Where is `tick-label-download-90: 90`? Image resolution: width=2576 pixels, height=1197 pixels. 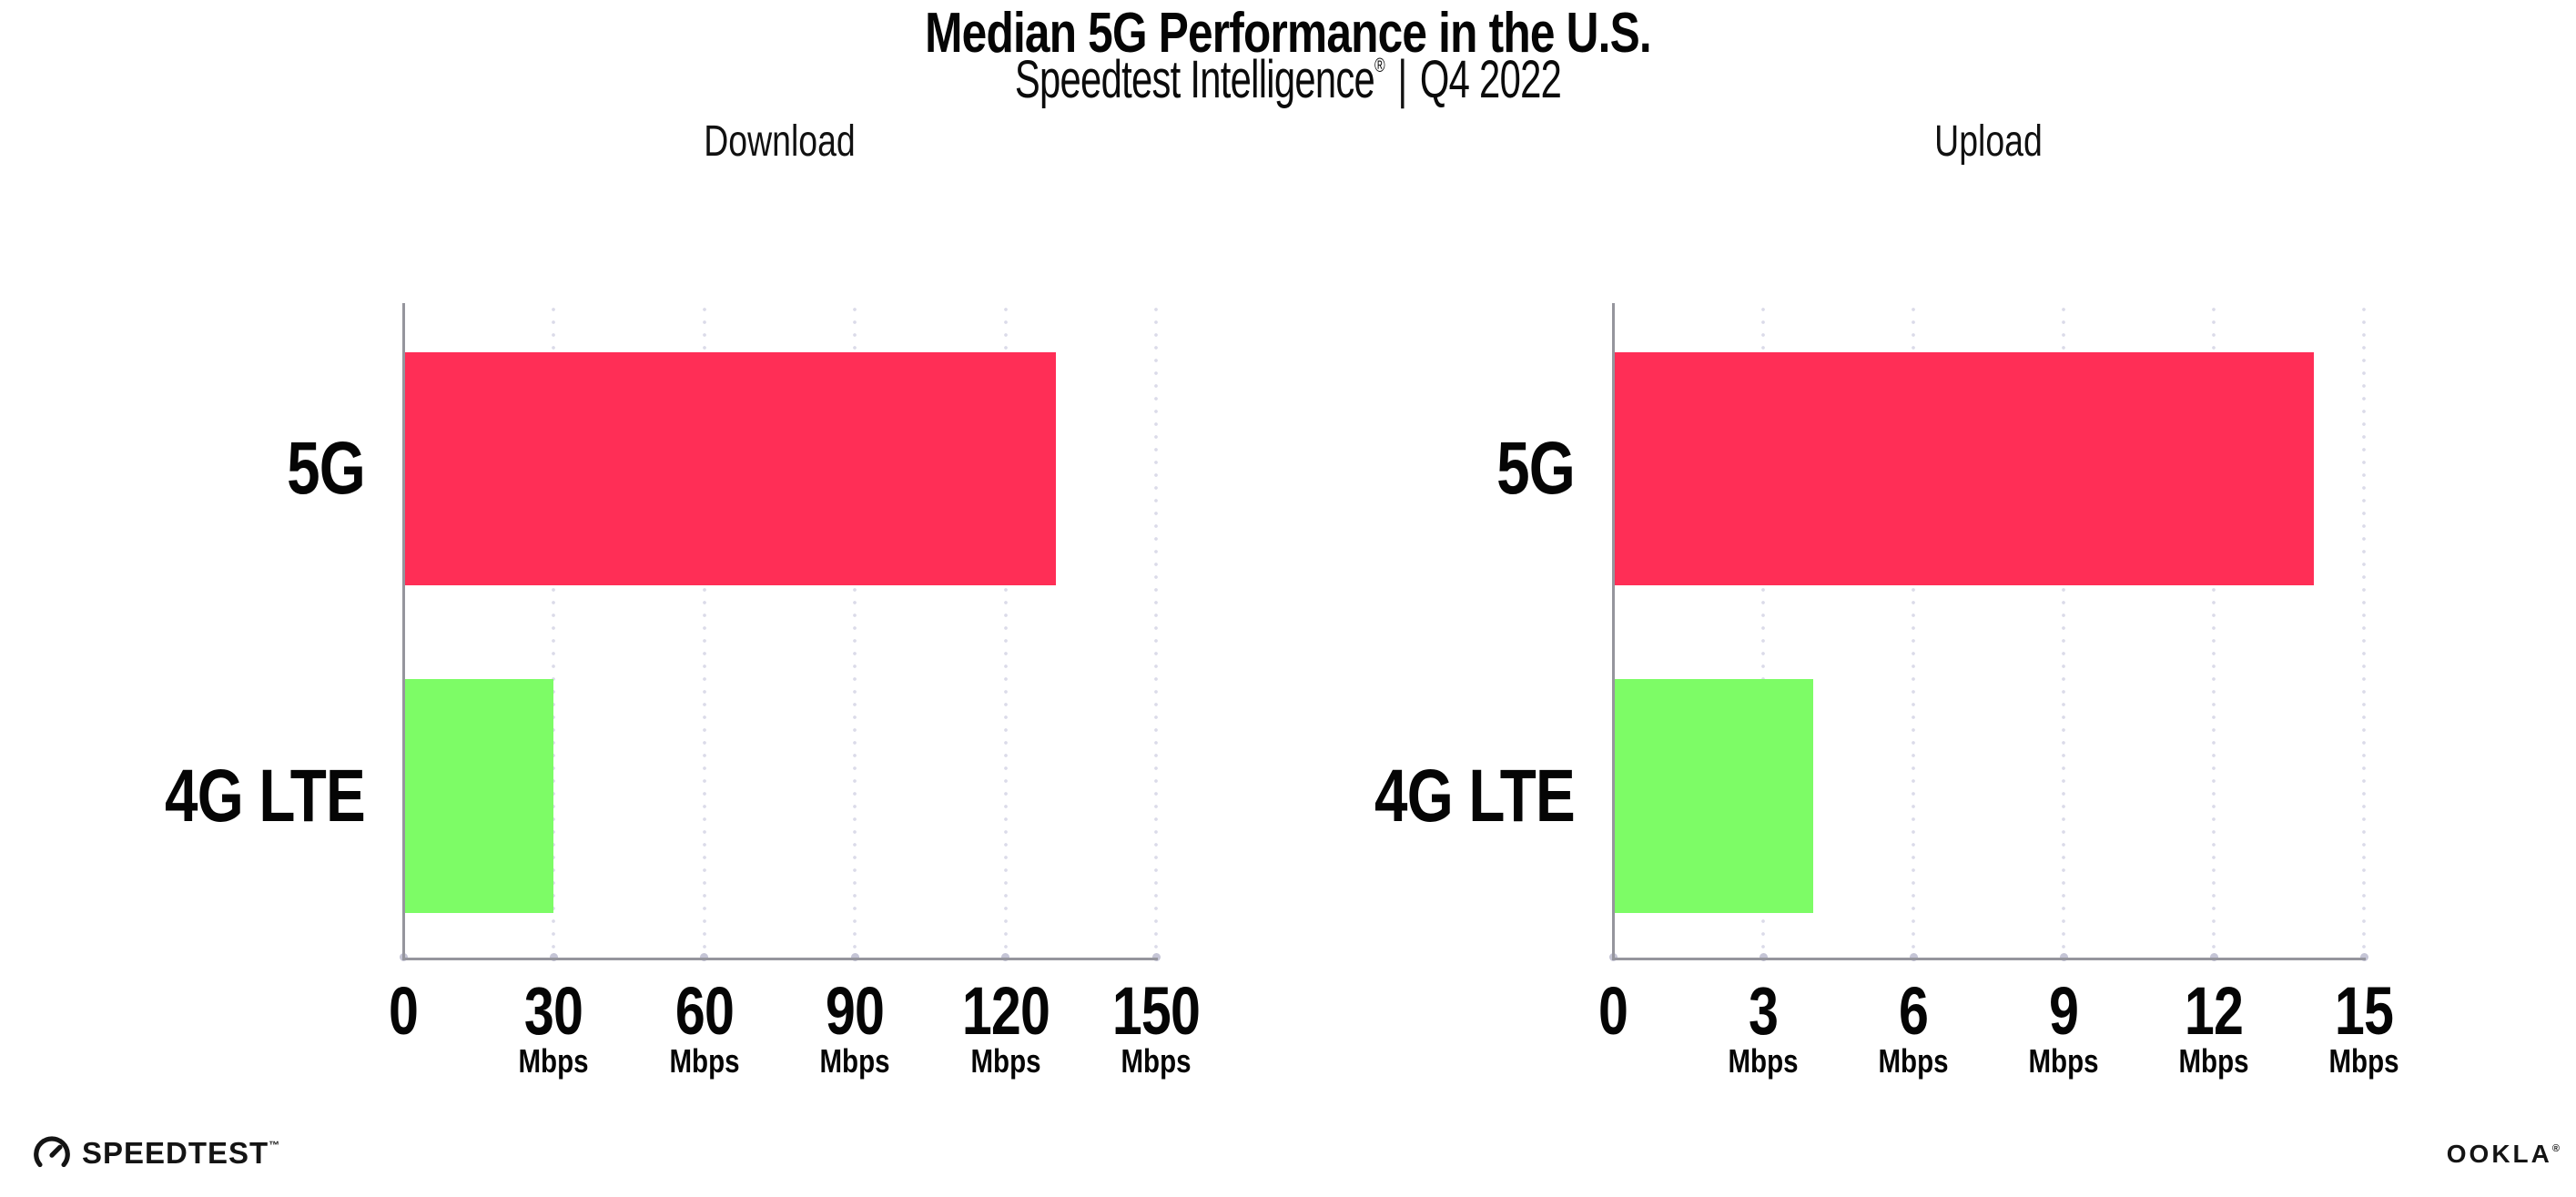 tick-label-download-90: 90 is located at coordinates (855, 1011).